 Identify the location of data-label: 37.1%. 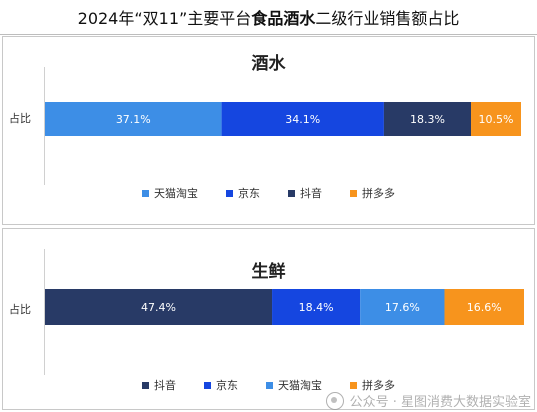
(133, 119).